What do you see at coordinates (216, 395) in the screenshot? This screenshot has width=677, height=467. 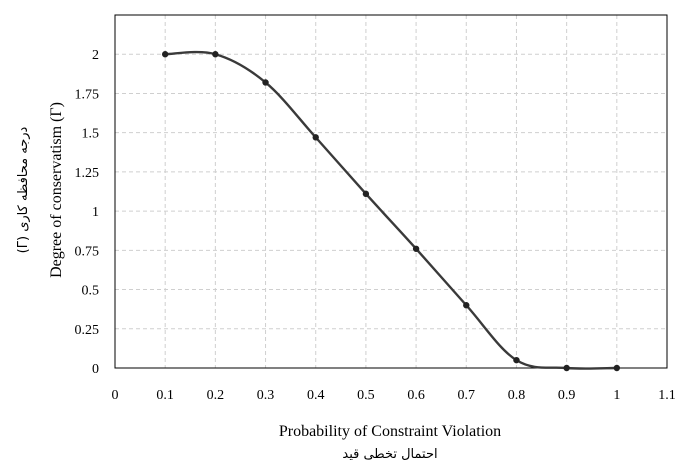 I see `x-tick-label: 0.2` at bounding box center [216, 395].